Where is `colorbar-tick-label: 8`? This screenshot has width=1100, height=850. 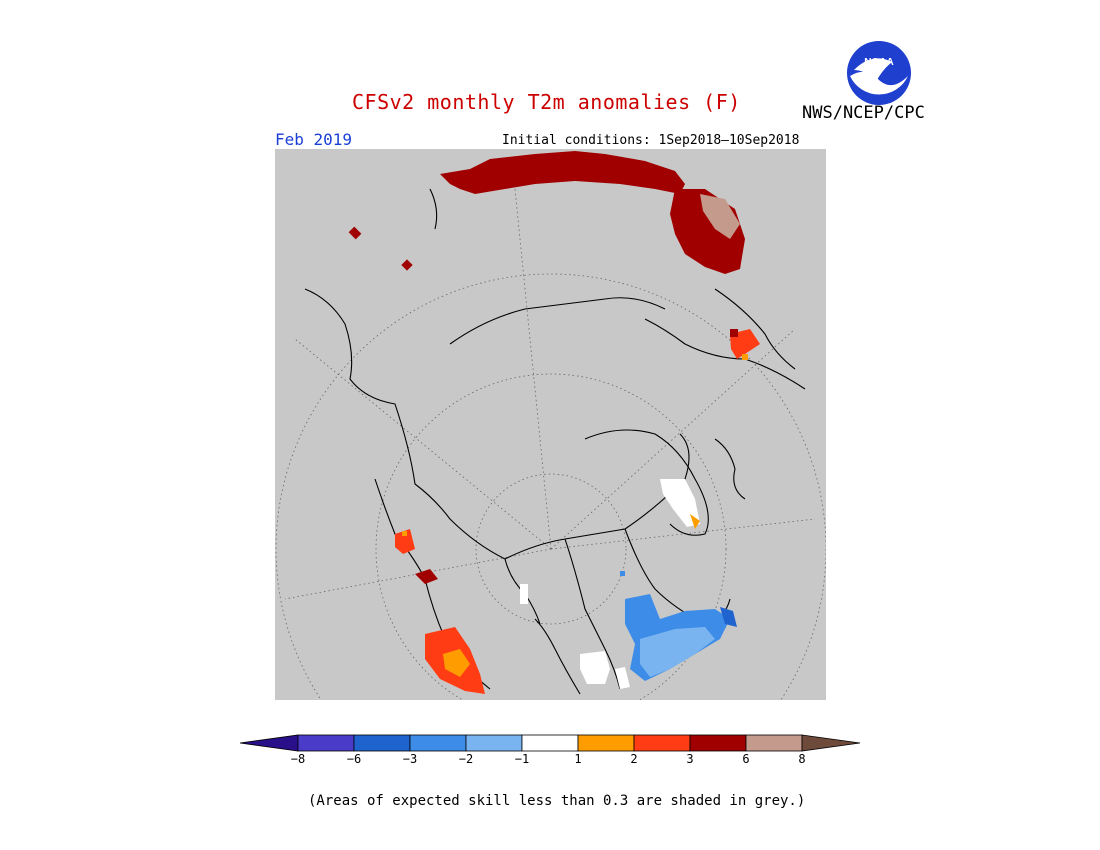 colorbar-tick-label: 8 is located at coordinates (802, 759).